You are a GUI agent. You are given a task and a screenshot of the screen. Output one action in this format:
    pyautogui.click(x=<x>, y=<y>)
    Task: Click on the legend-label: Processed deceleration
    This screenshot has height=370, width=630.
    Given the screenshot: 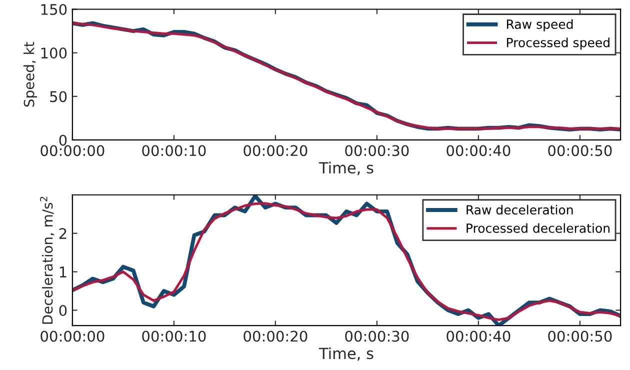 What is the action you would take?
    pyautogui.click(x=538, y=228)
    